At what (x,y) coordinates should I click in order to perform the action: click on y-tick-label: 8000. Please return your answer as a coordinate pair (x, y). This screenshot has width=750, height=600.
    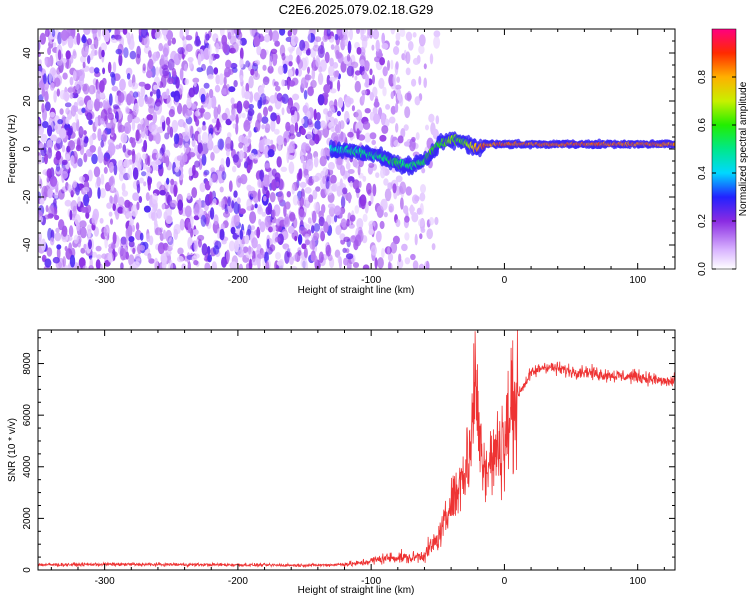
    Looking at the image, I should click on (27, 363).